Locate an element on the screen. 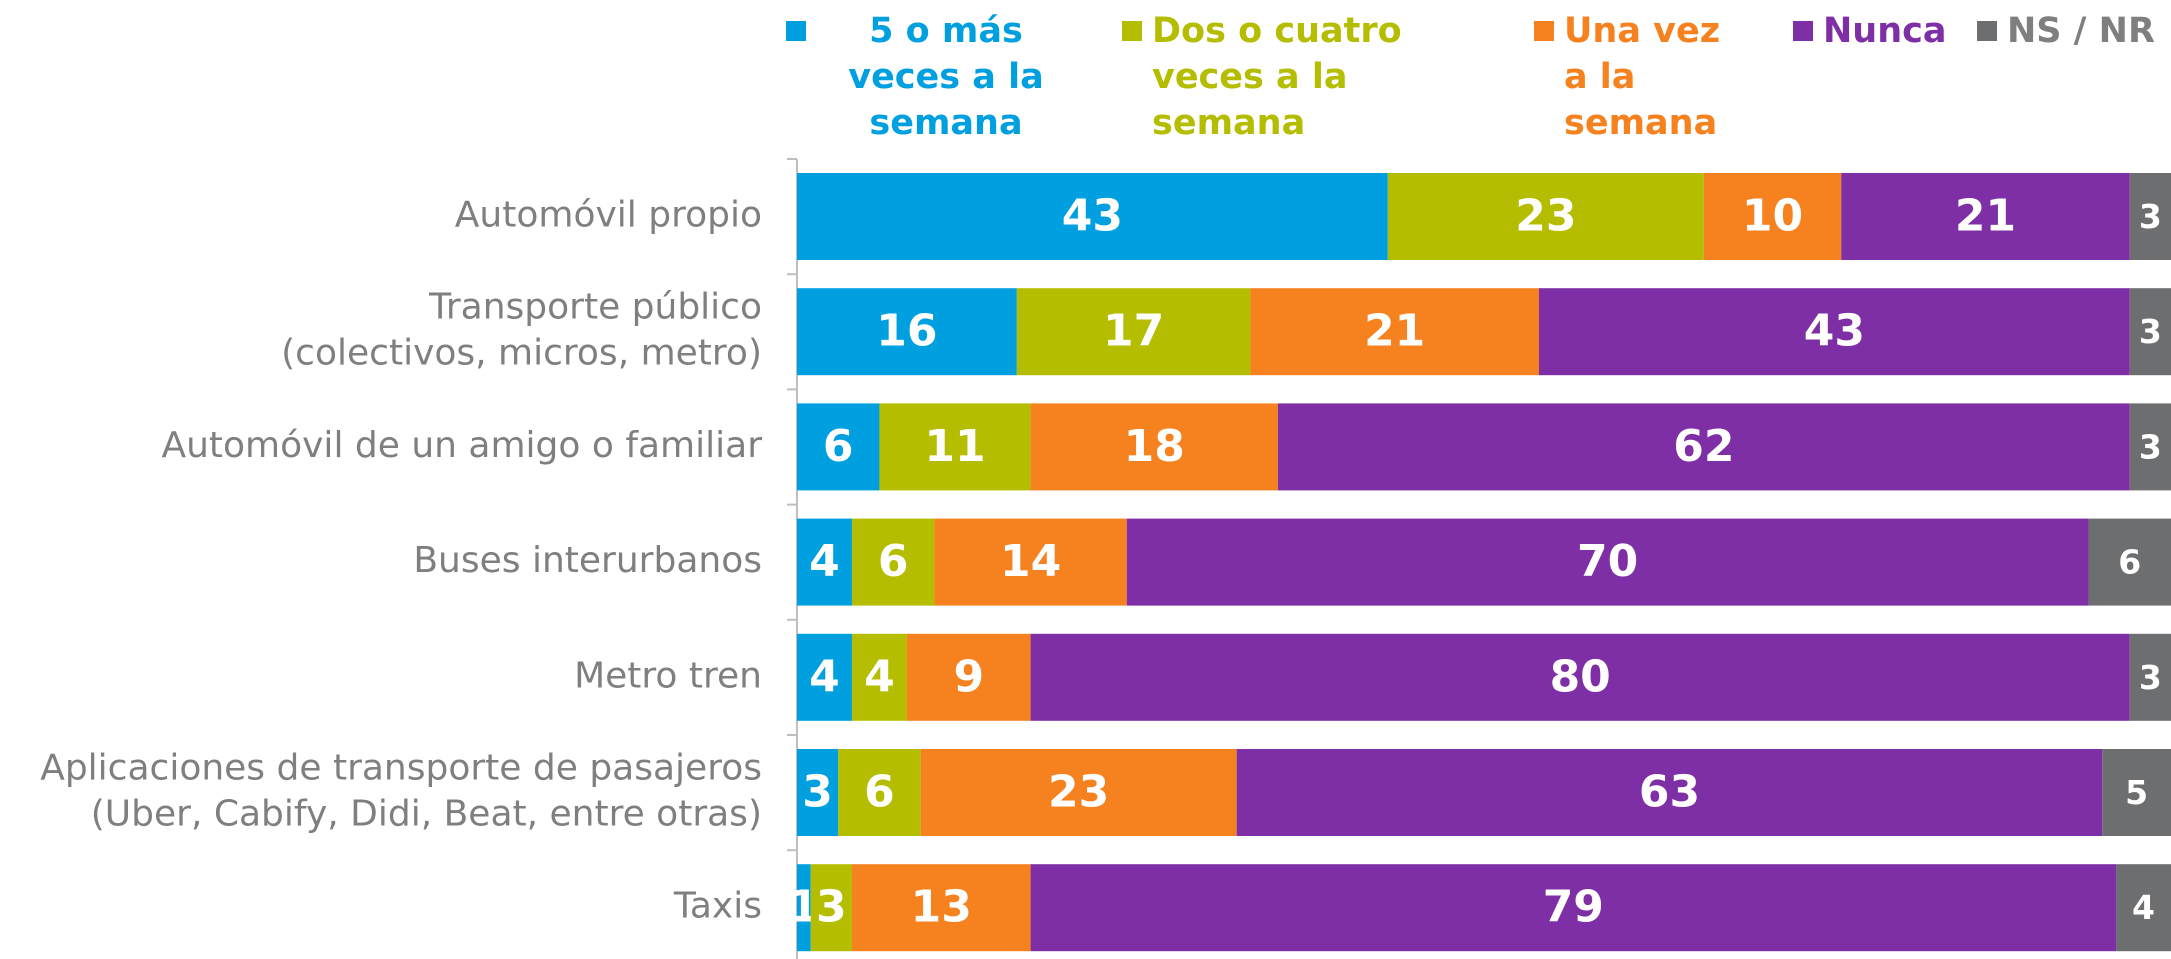 The image size is (2171, 959). value-label: 11 is located at coordinates (954, 446).